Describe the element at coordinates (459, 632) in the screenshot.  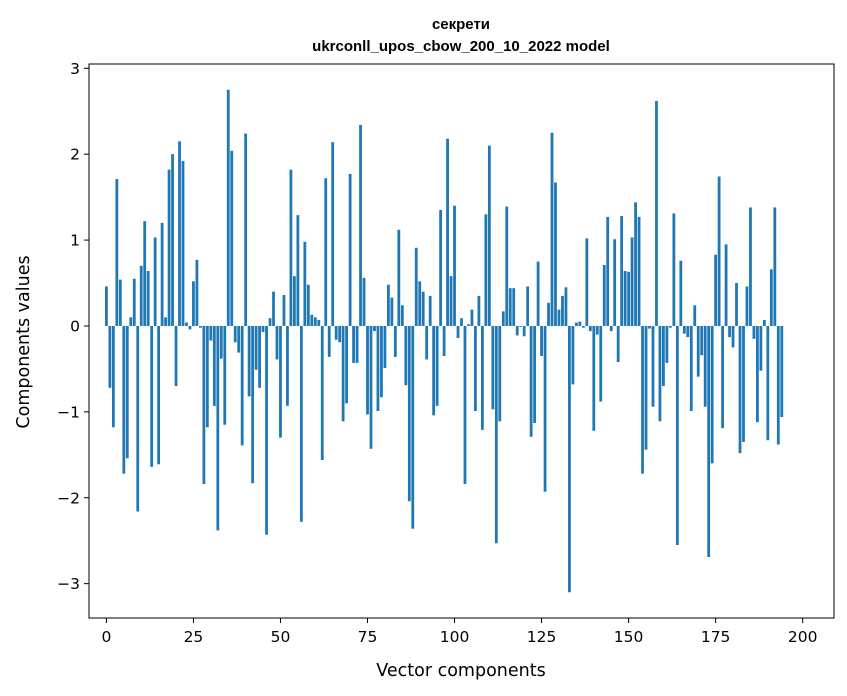
I see `x-axis-ticks: 0 25 50 75 100 125 150 175 200` at that location.